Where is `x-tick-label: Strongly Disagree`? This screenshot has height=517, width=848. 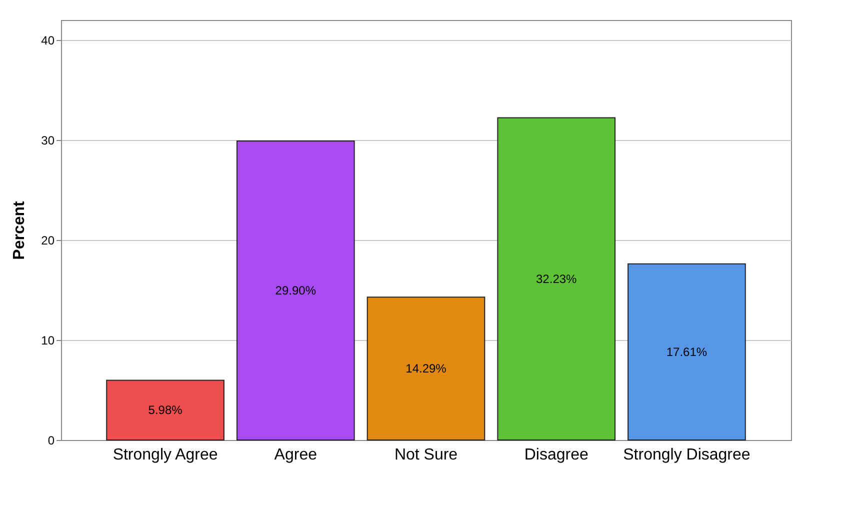 x-tick-label: Strongly Disagree is located at coordinates (686, 455).